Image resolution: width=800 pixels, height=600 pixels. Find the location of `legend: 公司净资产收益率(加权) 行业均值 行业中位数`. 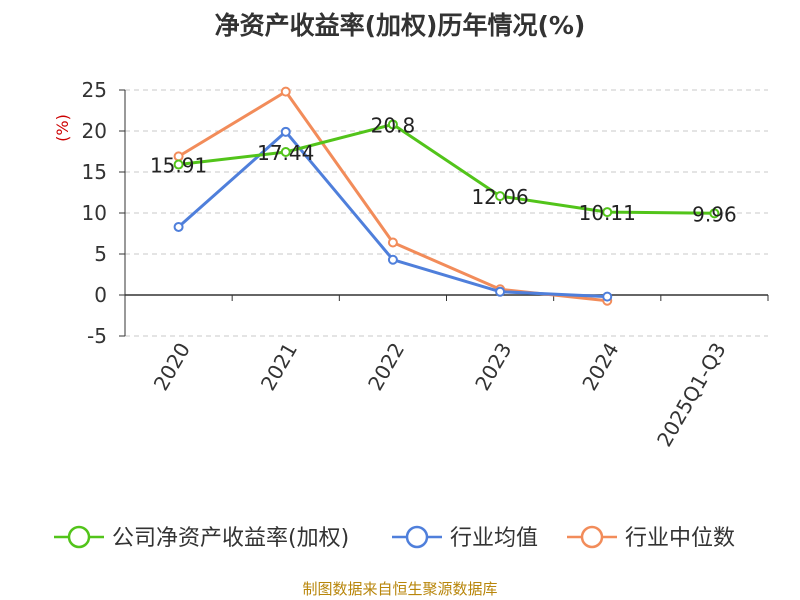

legend: 公司净资产收益率(加权) 行业均值 行业中位数 is located at coordinates (394, 538).